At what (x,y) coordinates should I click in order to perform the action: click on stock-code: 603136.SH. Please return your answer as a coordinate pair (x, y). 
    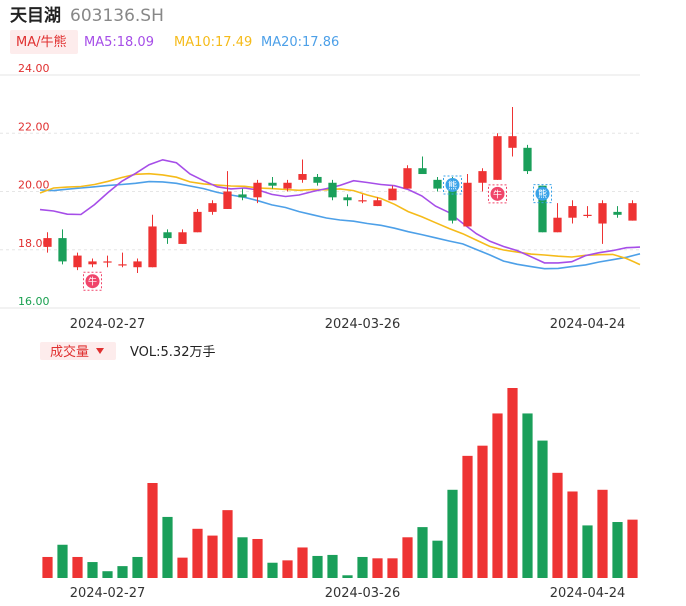
    Looking at the image, I should click on (117, 16).